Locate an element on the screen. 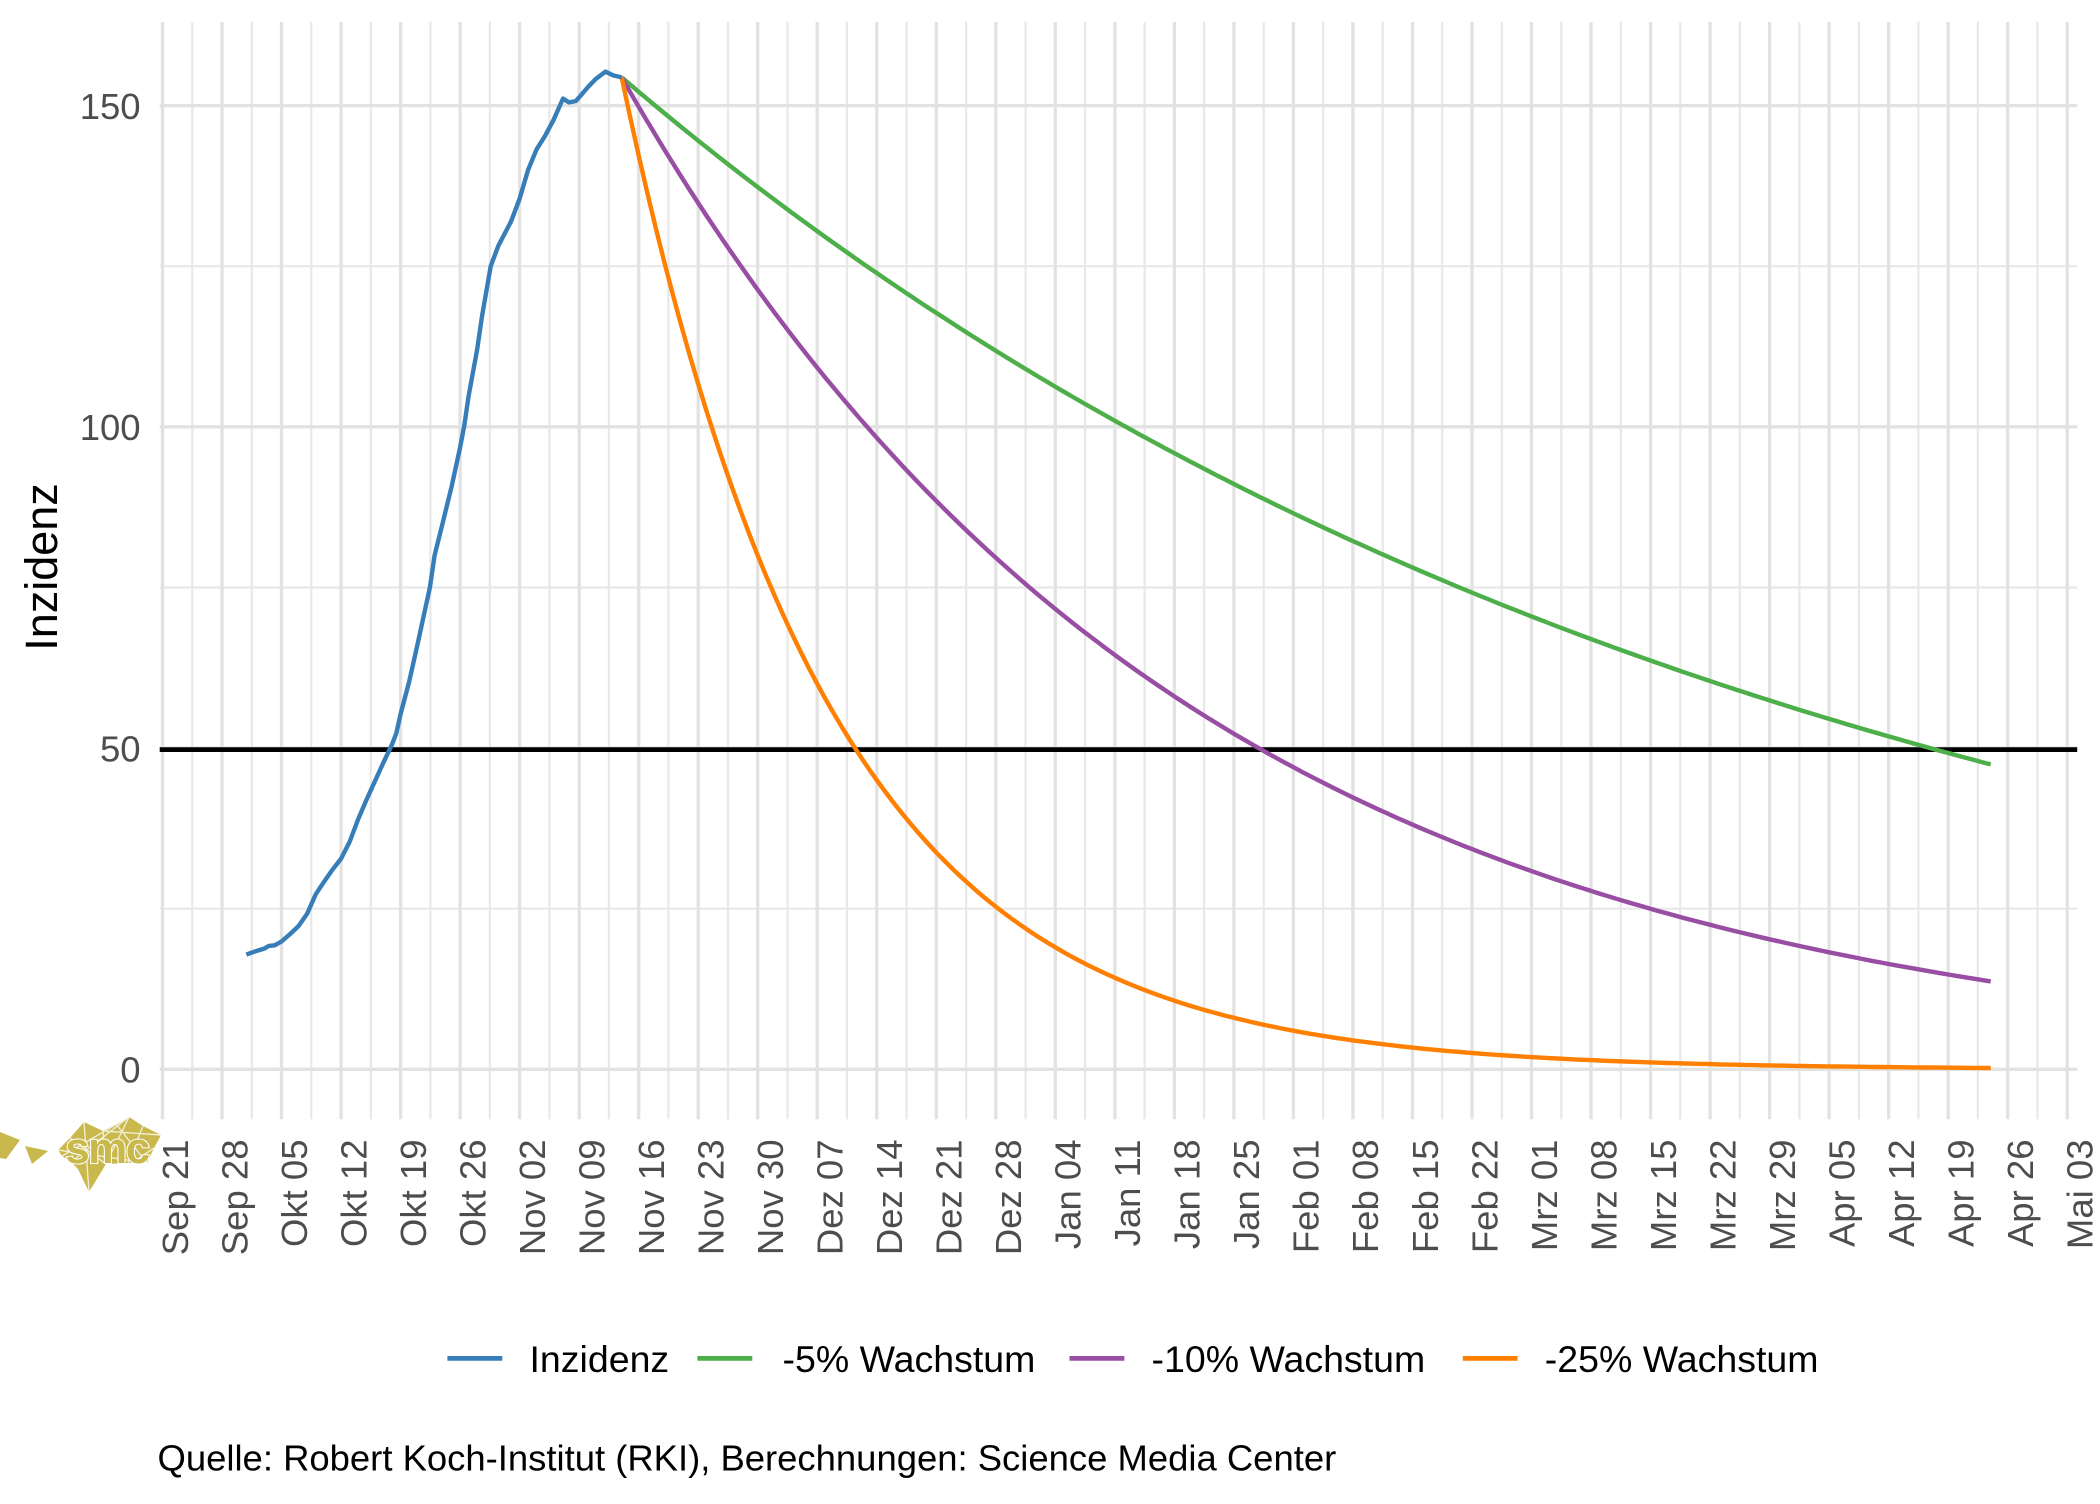  svg-text: smc is located at coordinates (107, 1148).